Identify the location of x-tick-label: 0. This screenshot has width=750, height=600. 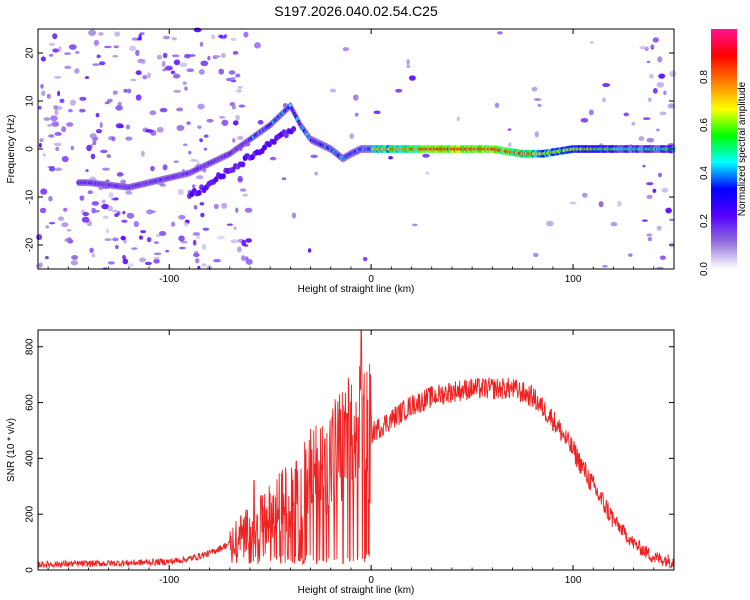
(371, 279).